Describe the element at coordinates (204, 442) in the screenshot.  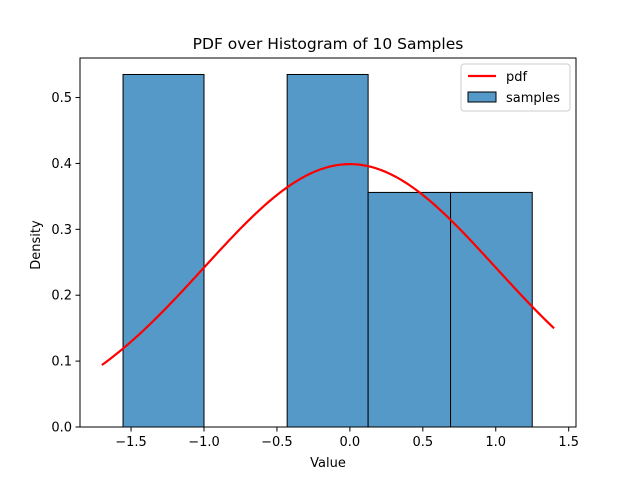
I see `x-tick-label: −1.0` at that location.